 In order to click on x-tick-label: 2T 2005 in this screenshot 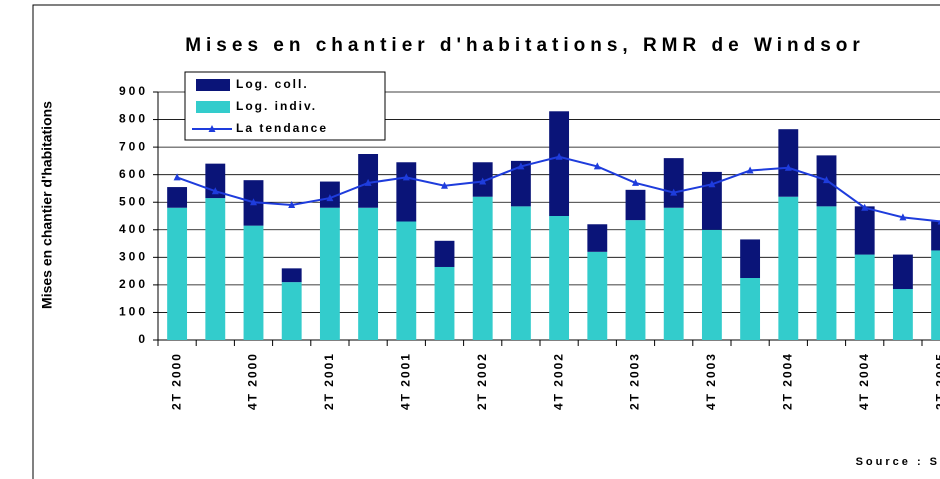, I will do `click(936, 381)`.